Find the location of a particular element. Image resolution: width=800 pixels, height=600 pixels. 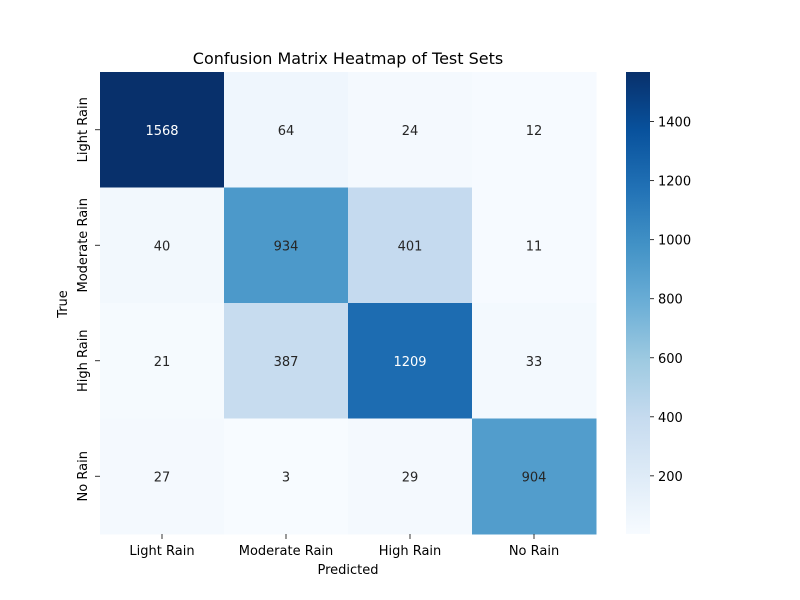

heatmap-cell-r3-c0 is located at coordinates (162, 476).